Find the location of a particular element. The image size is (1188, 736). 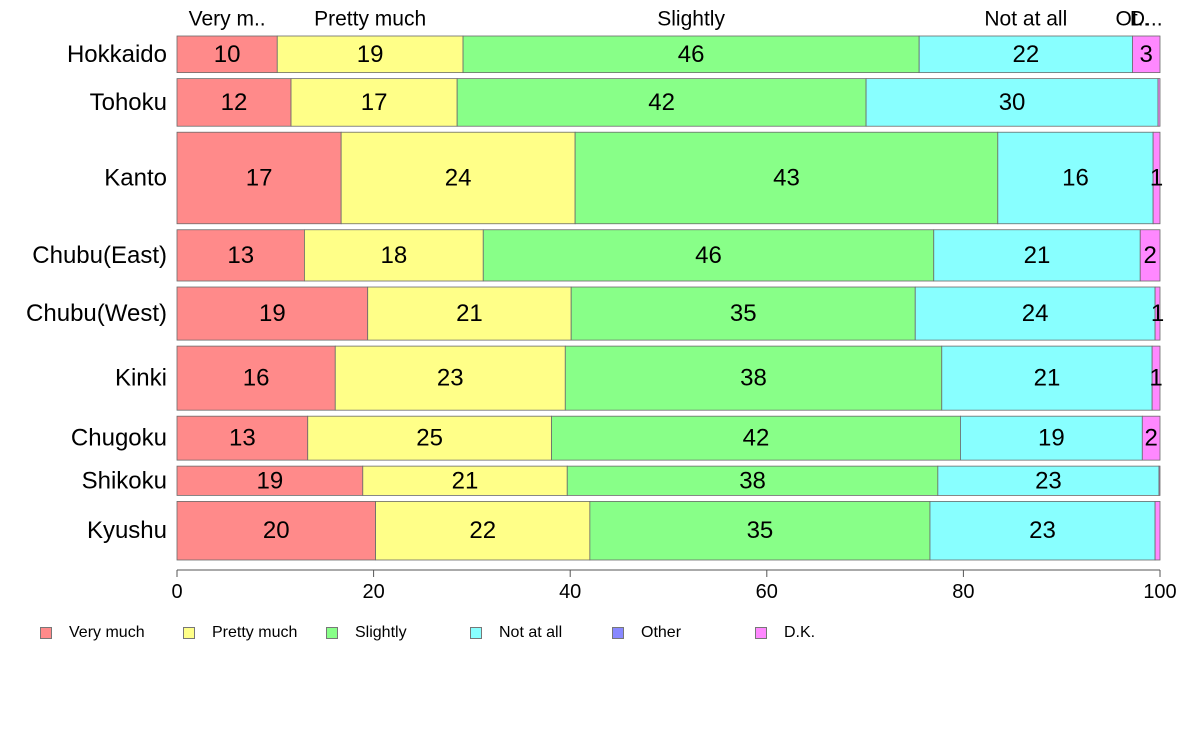

data-label: 16 is located at coordinates (1075, 177).